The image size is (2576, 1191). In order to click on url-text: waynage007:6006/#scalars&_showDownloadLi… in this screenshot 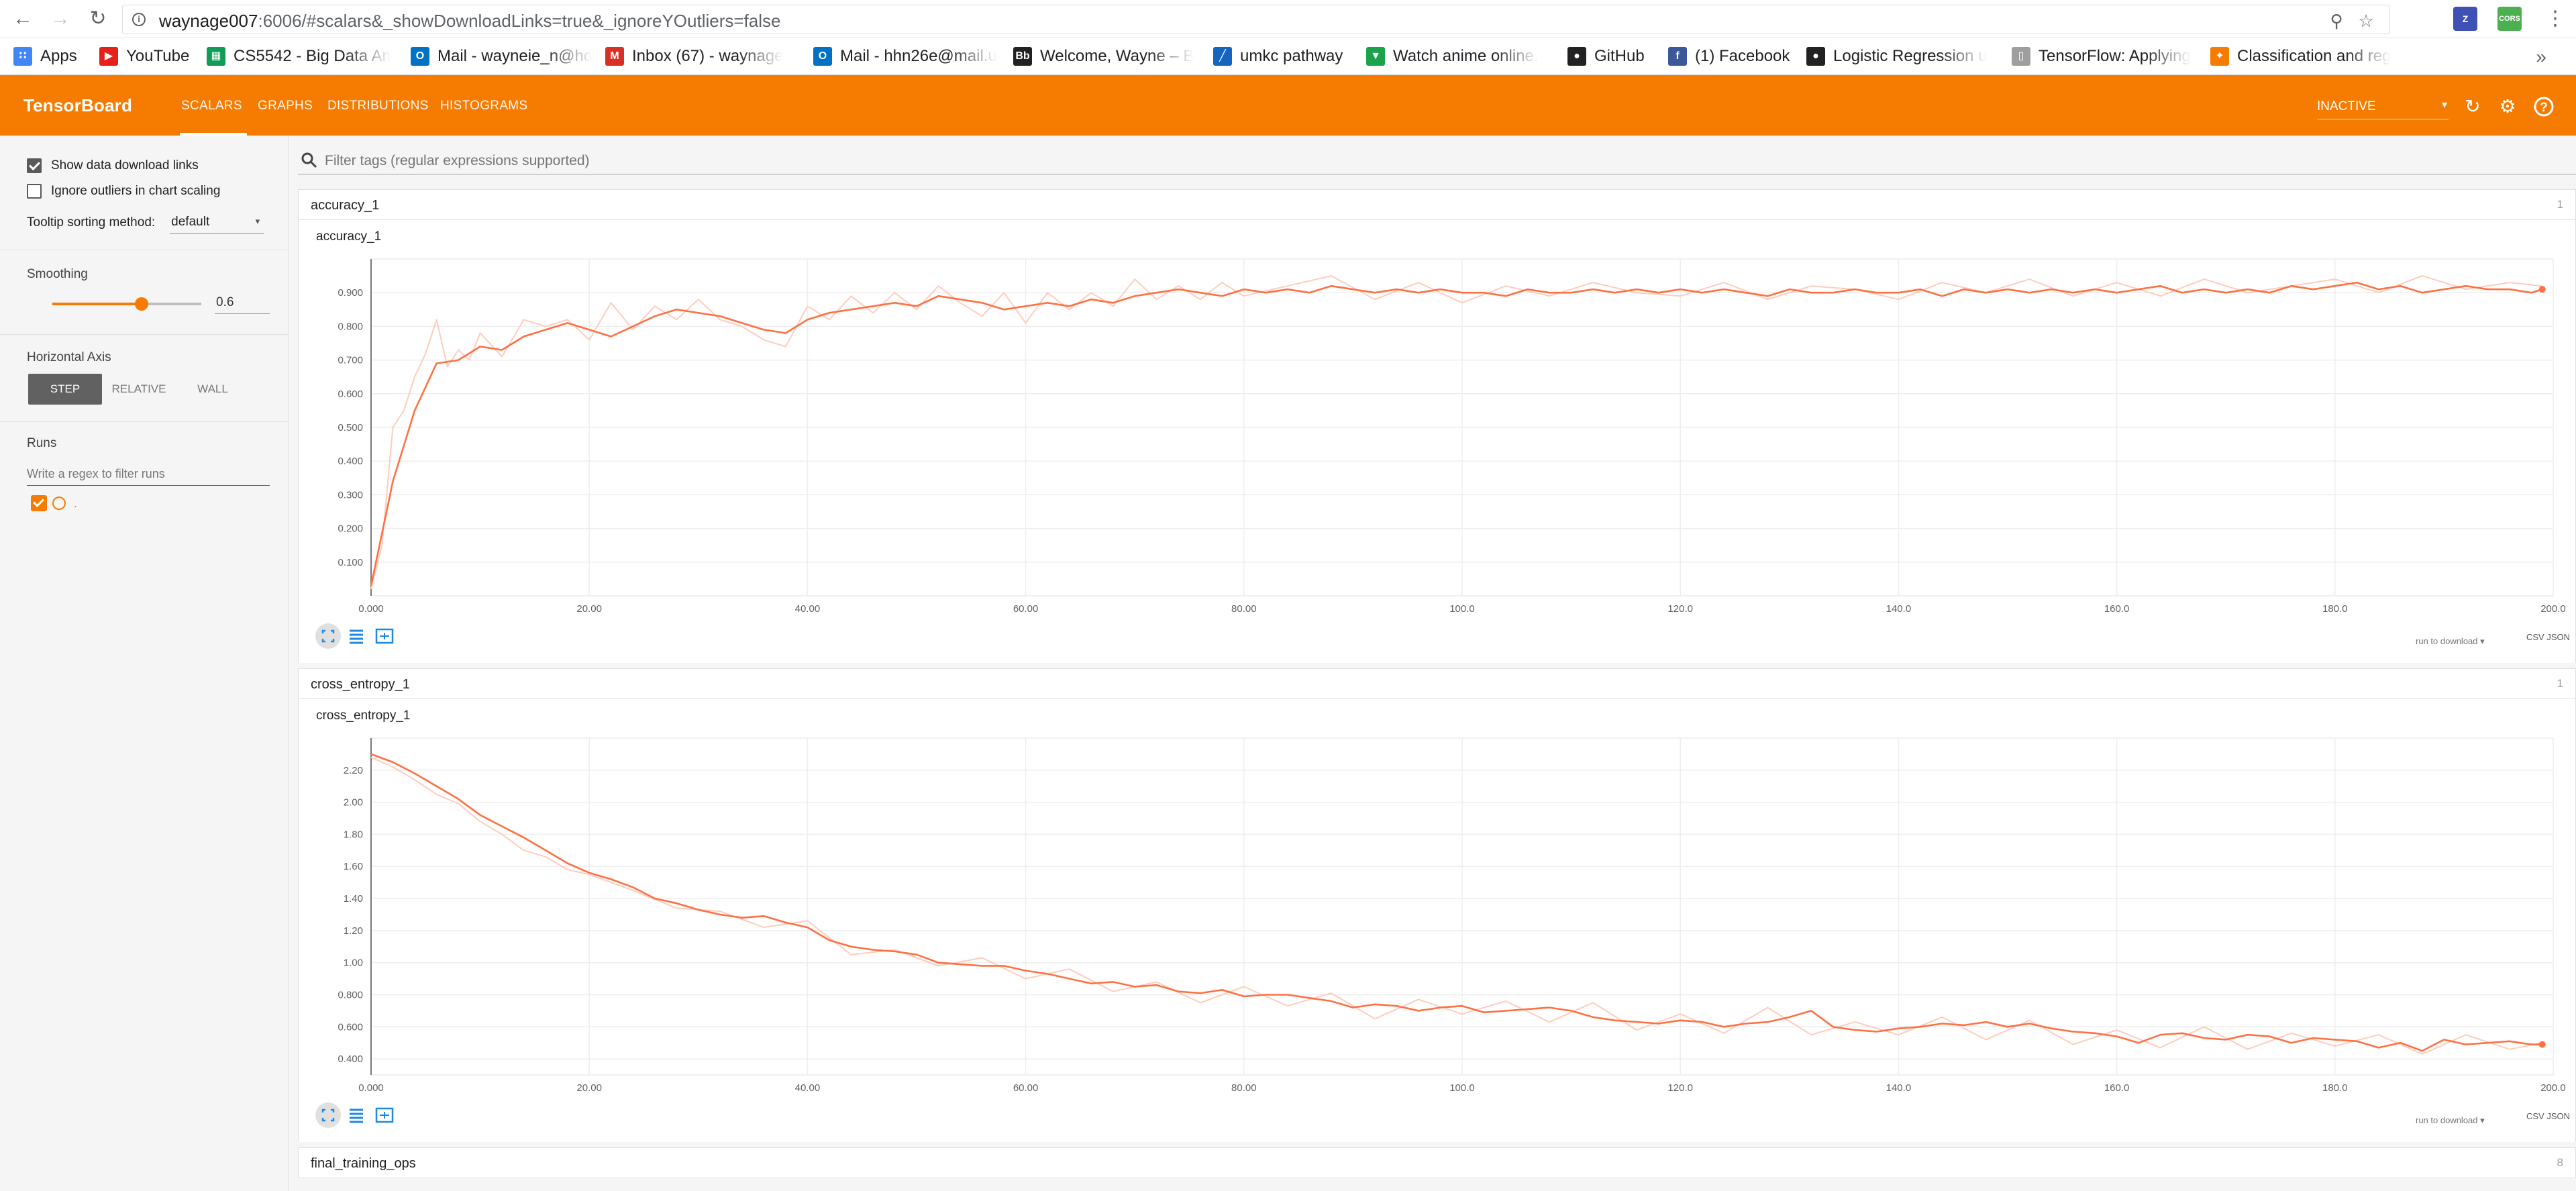, I will do `click(470, 21)`.